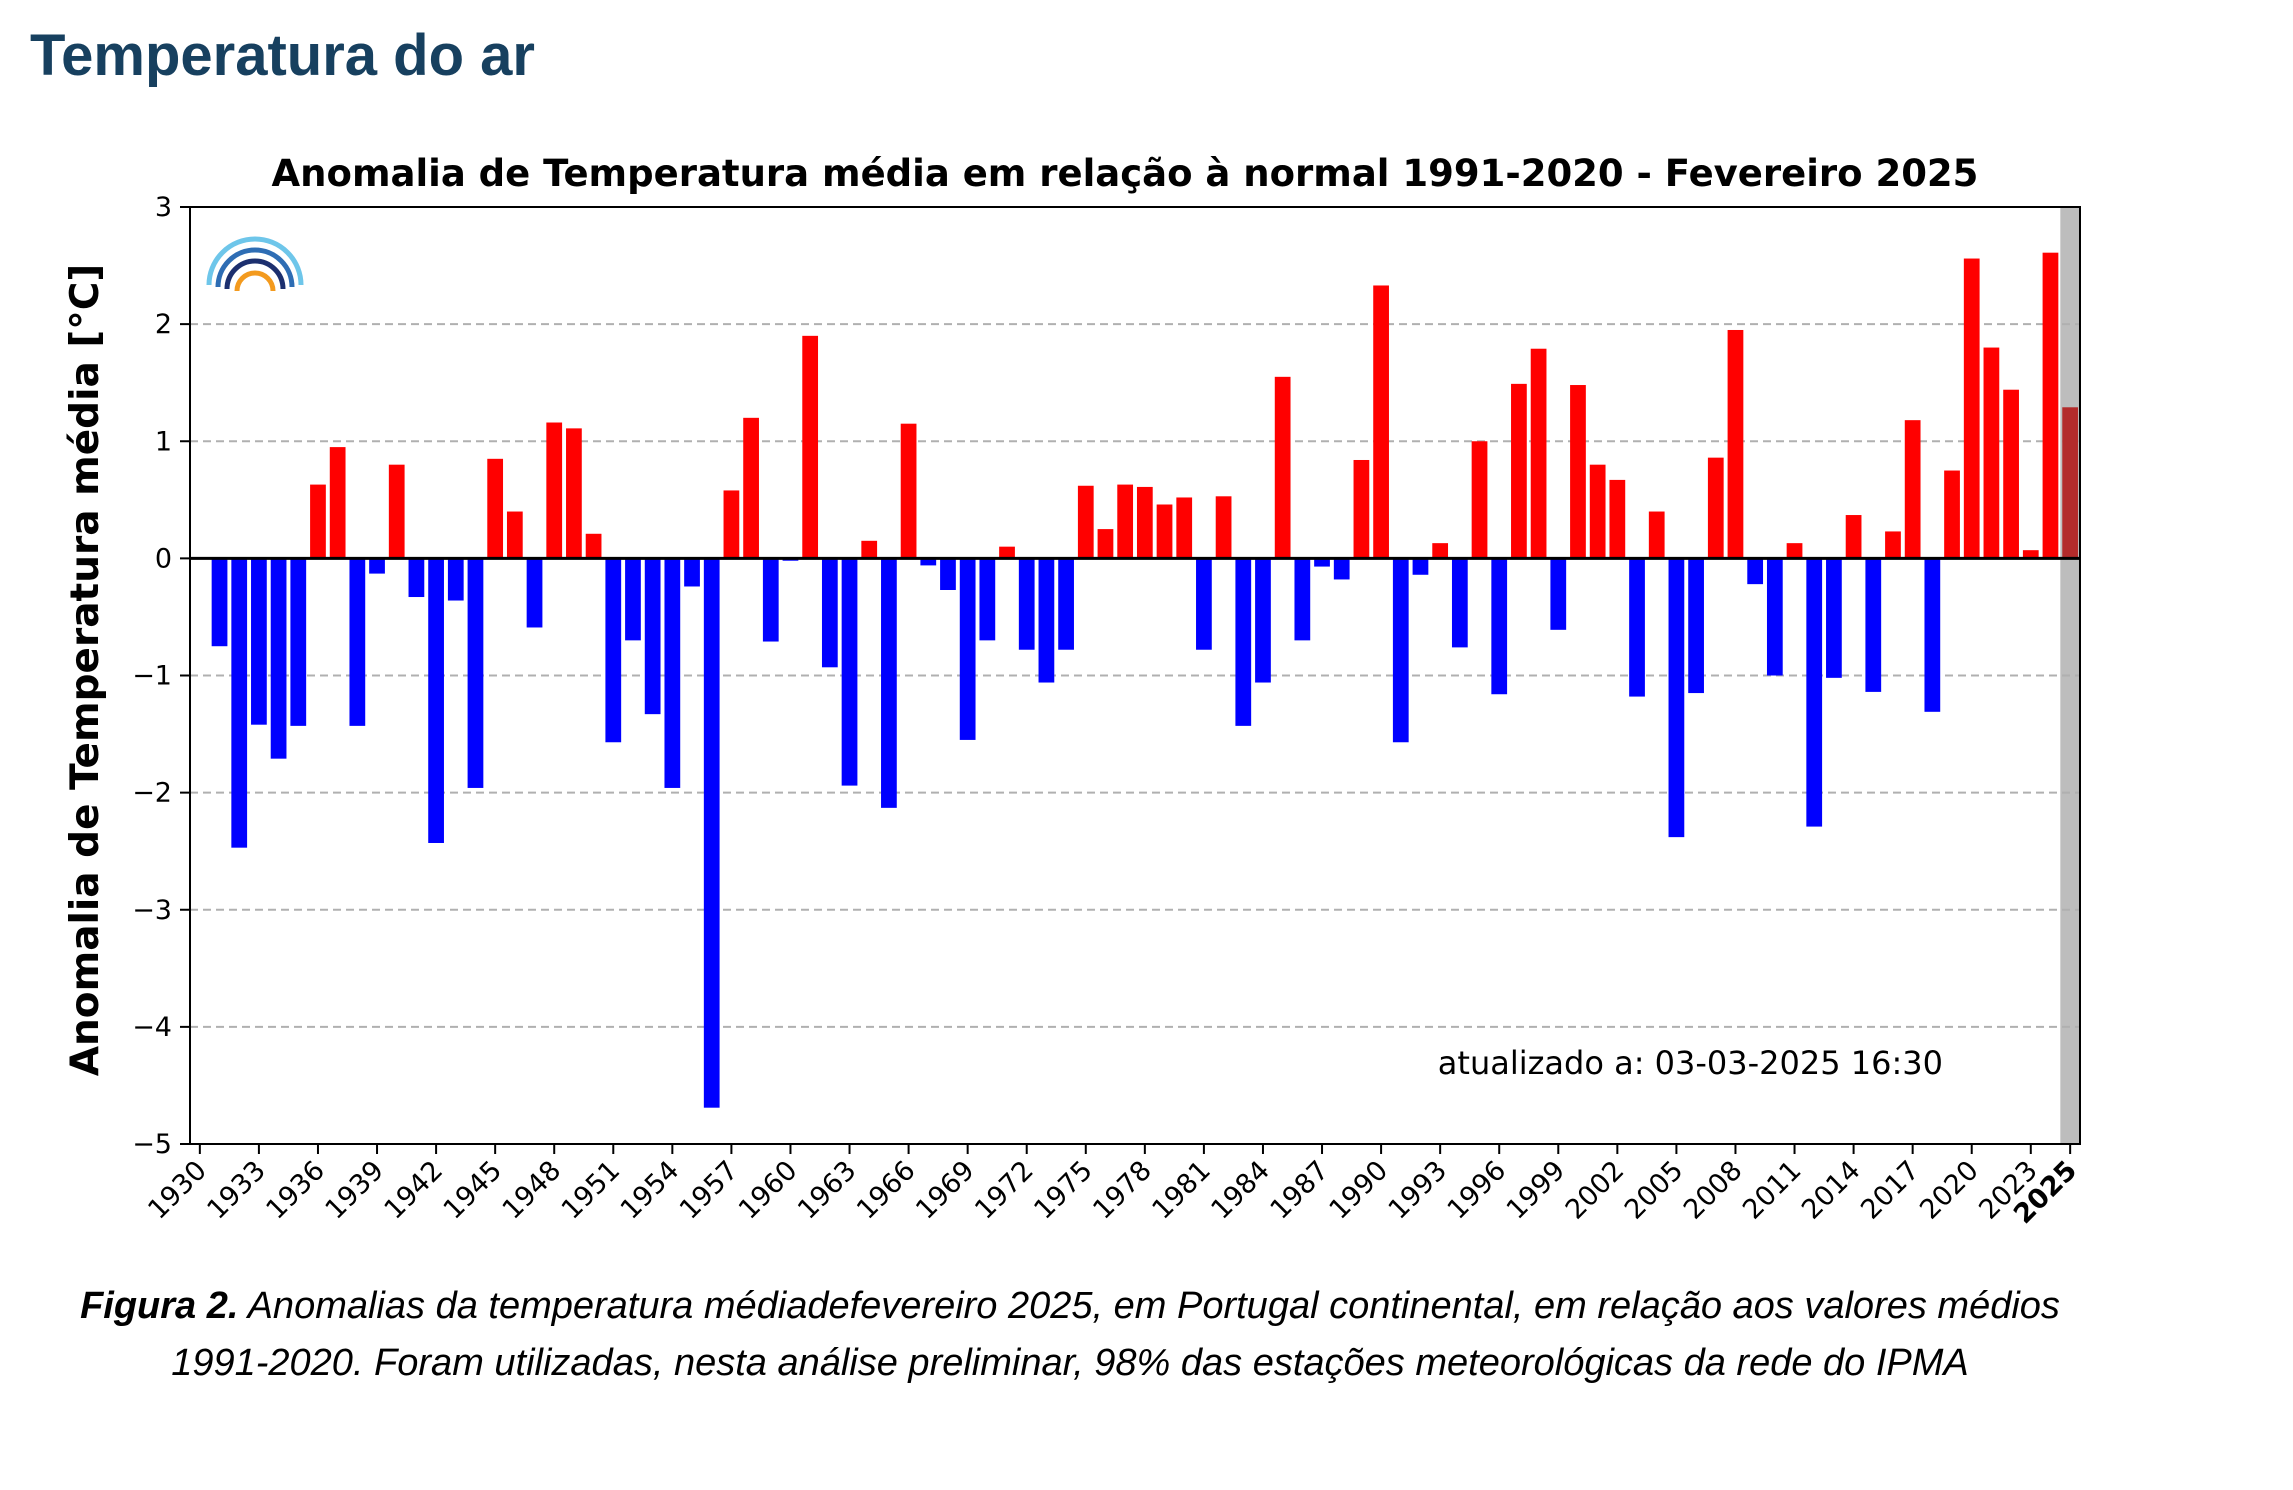  I want to click on x-tick-label: 1978, so click(1122, 1190).